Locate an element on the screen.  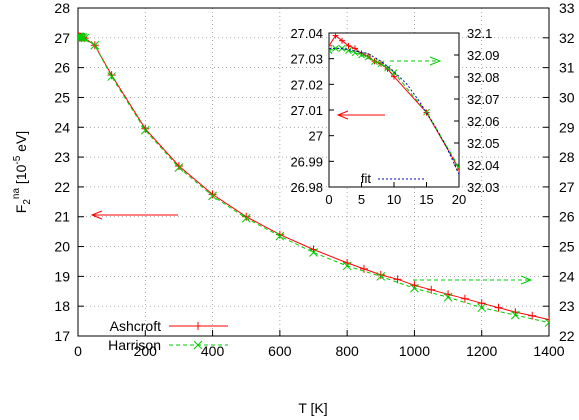
inset-arrows is located at coordinates (389, 88).